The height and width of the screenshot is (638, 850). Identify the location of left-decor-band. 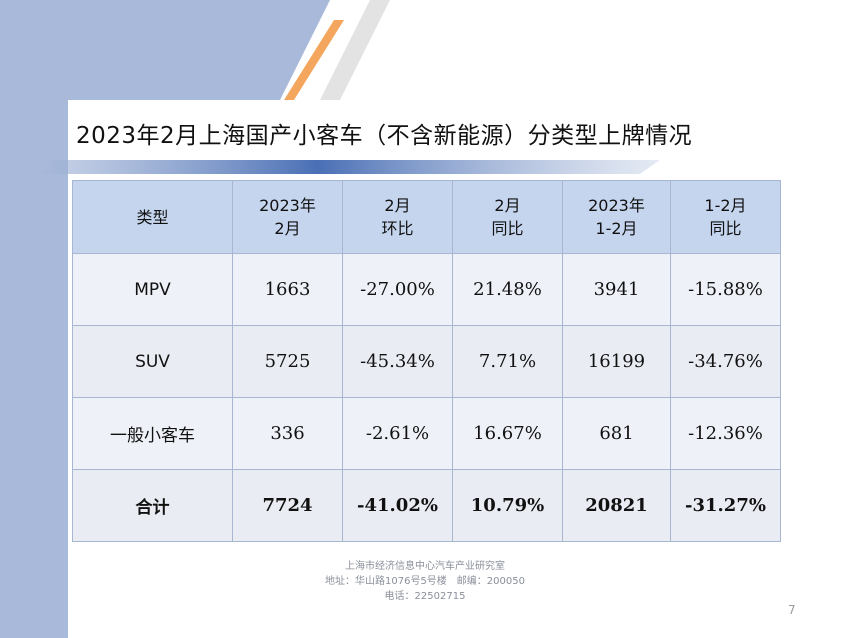
(34, 319).